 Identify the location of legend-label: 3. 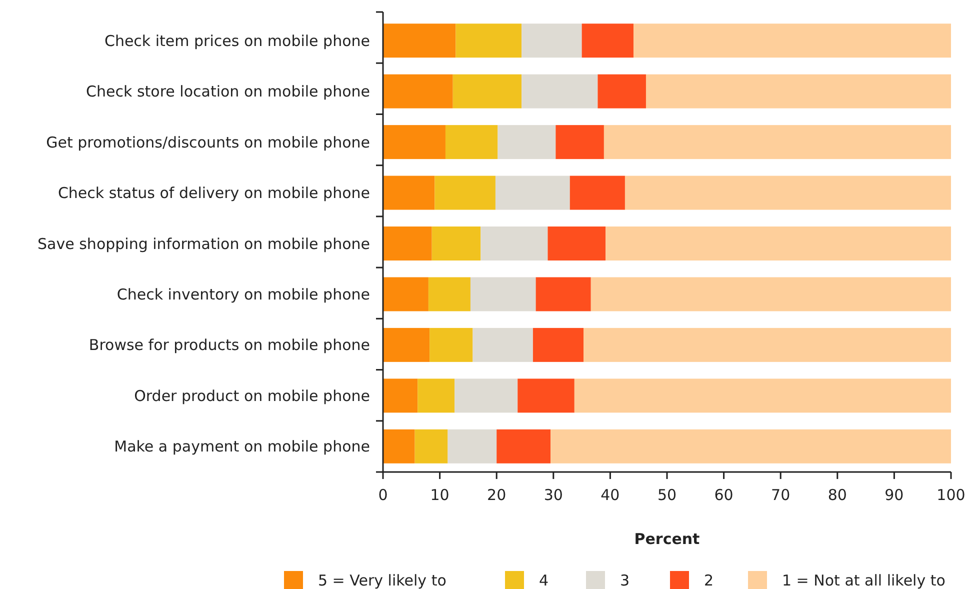
(625, 580).